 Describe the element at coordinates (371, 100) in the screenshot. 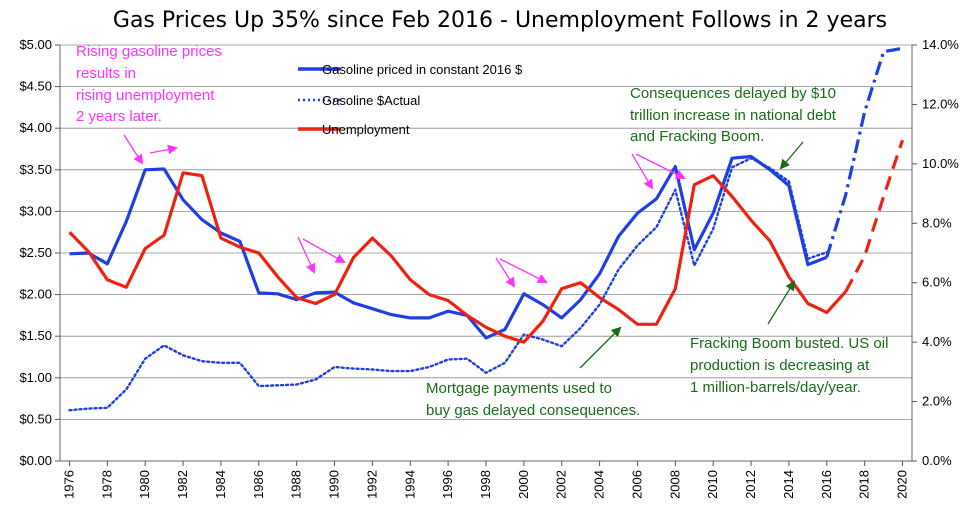

I see `legend-label-actual-gas: Gasoline $Actual` at that location.